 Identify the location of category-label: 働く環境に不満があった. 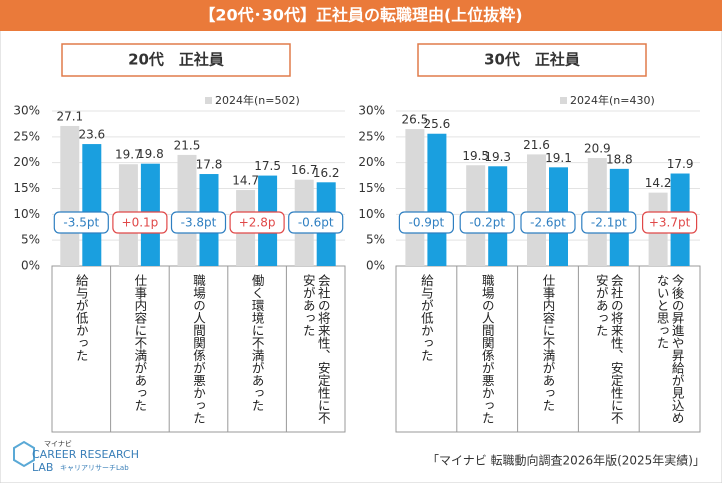
(257, 343).